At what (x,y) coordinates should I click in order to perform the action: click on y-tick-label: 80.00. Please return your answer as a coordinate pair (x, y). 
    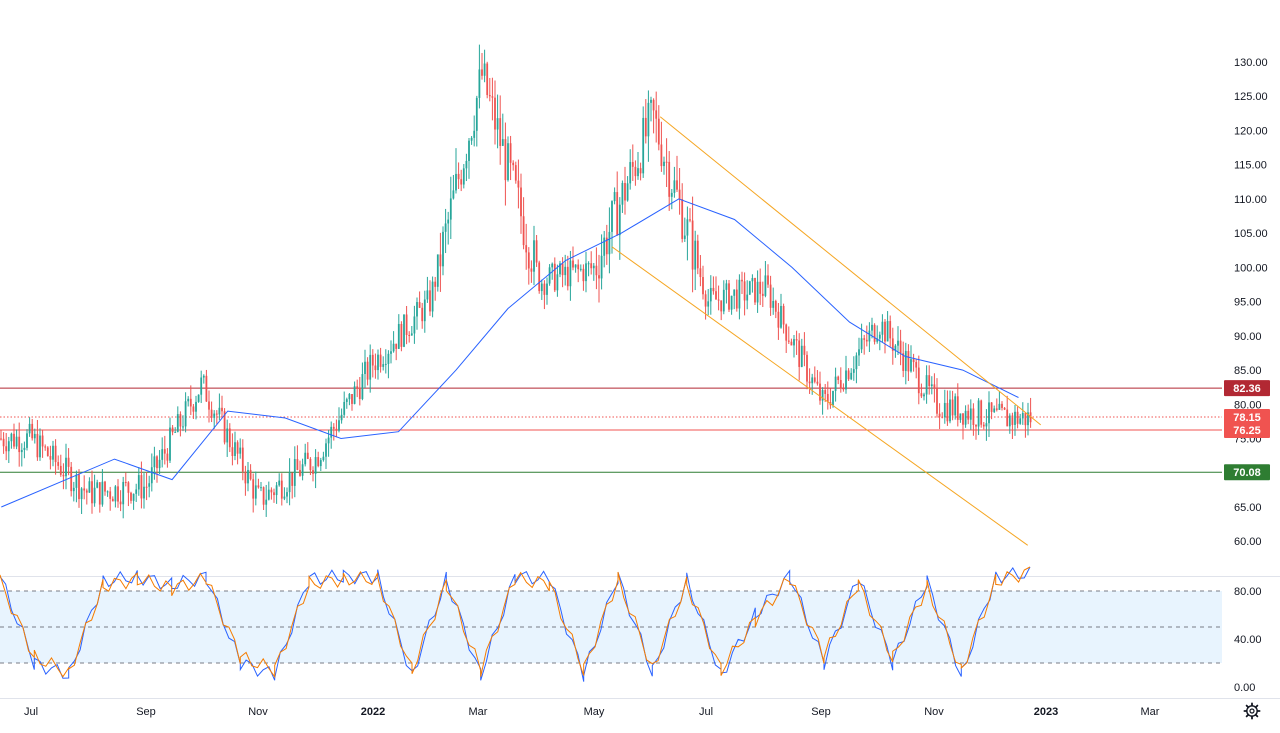
    Looking at the image, I should click on (1248, 405).